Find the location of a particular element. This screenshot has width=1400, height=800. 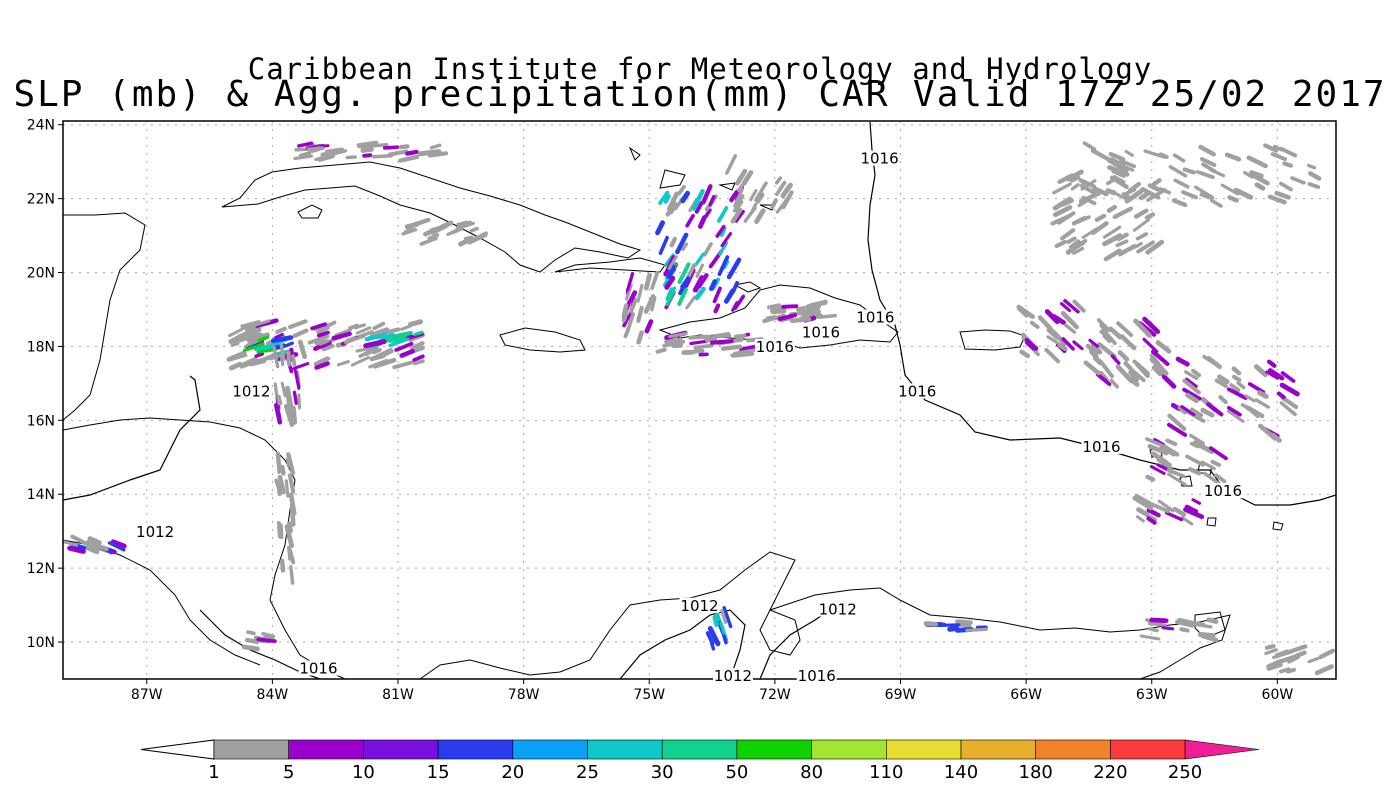

colorbar-swatch is located at coordinates (923, 749).